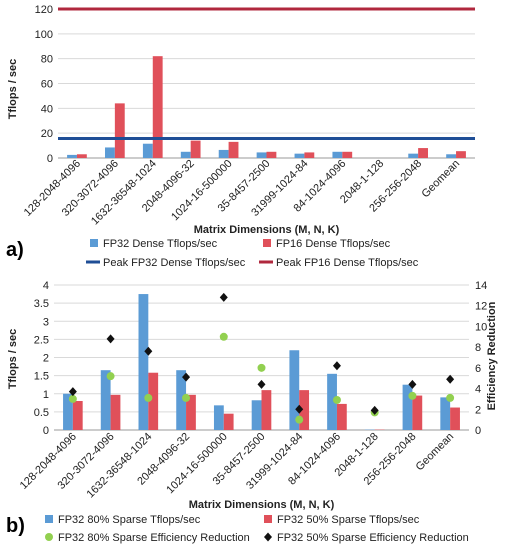 This screenshot has height=550, width=507. What do you see at coordinates (41, 340) in the screenshot?
I see `y-tick-label: 2.5` at bounding box center [41, 340].